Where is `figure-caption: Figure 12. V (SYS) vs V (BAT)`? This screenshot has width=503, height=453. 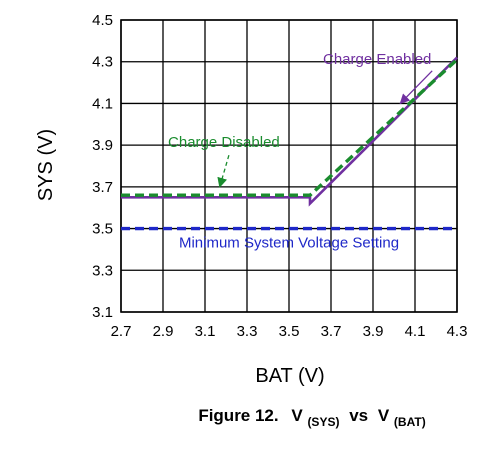 figure-caption: Figure 12. V (SYS) vs V (BAT) is located at coordinates (311, 418).